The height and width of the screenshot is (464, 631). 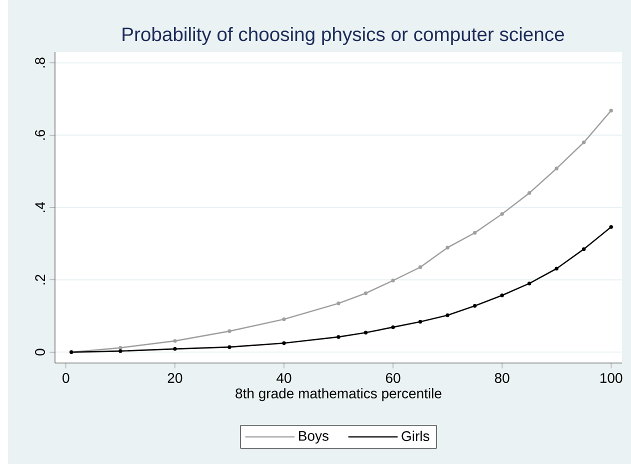 I want to click on chart-title: Probability of choosing physics or computer science, so click(x=343, y=36).